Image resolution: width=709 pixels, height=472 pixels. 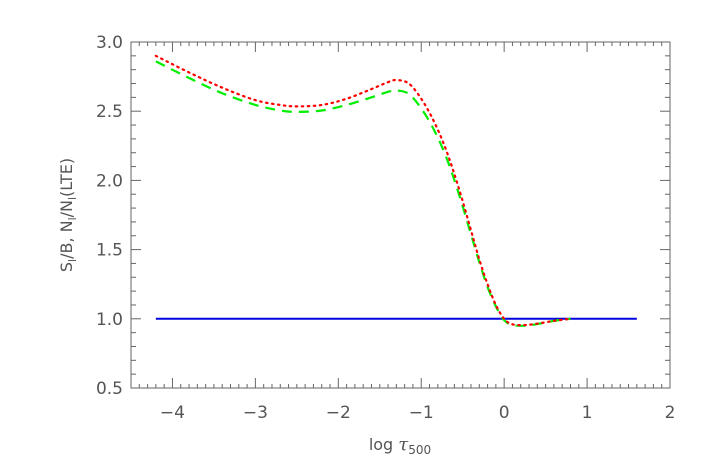 What do you see at coordinates (587, 413) in the screenshot?
I see `x-tick-label: 1` at bounding box center [587, 413].